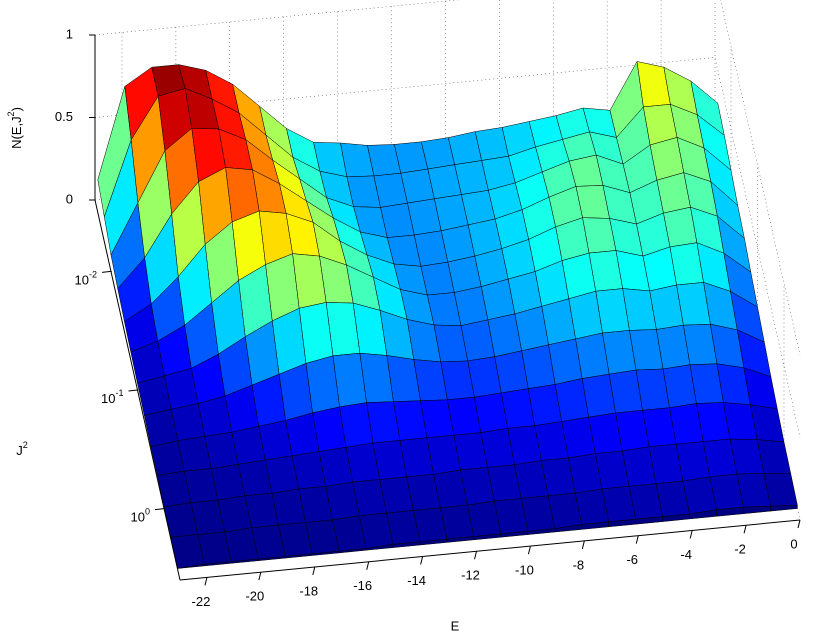  I want to click on y-tick-label: 10⁻², so click(85, 279).